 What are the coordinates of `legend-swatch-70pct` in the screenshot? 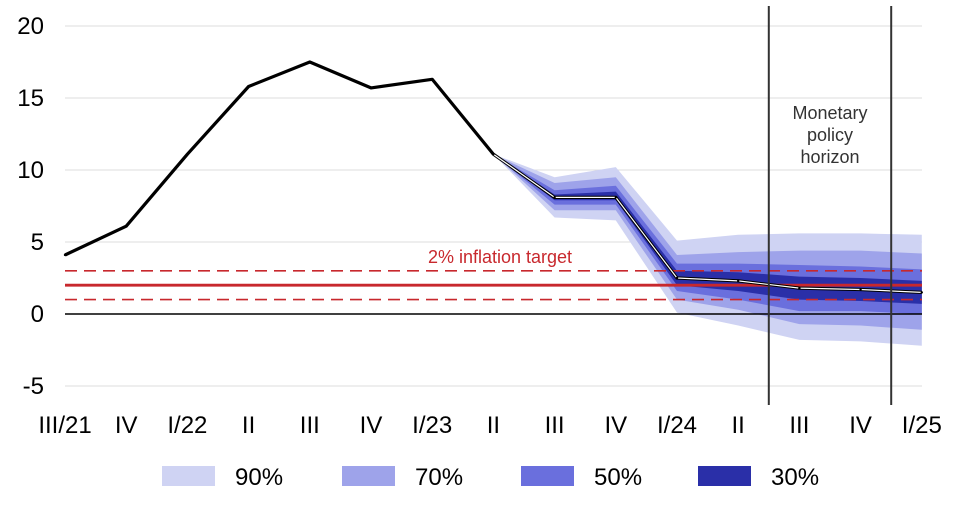 It's located at (368, 476).